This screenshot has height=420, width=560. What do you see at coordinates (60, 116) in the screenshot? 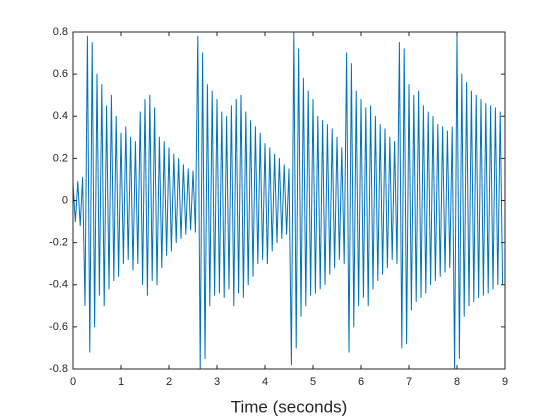
I see `y-tick-label: 0.4` at bounding box center [60, 116].